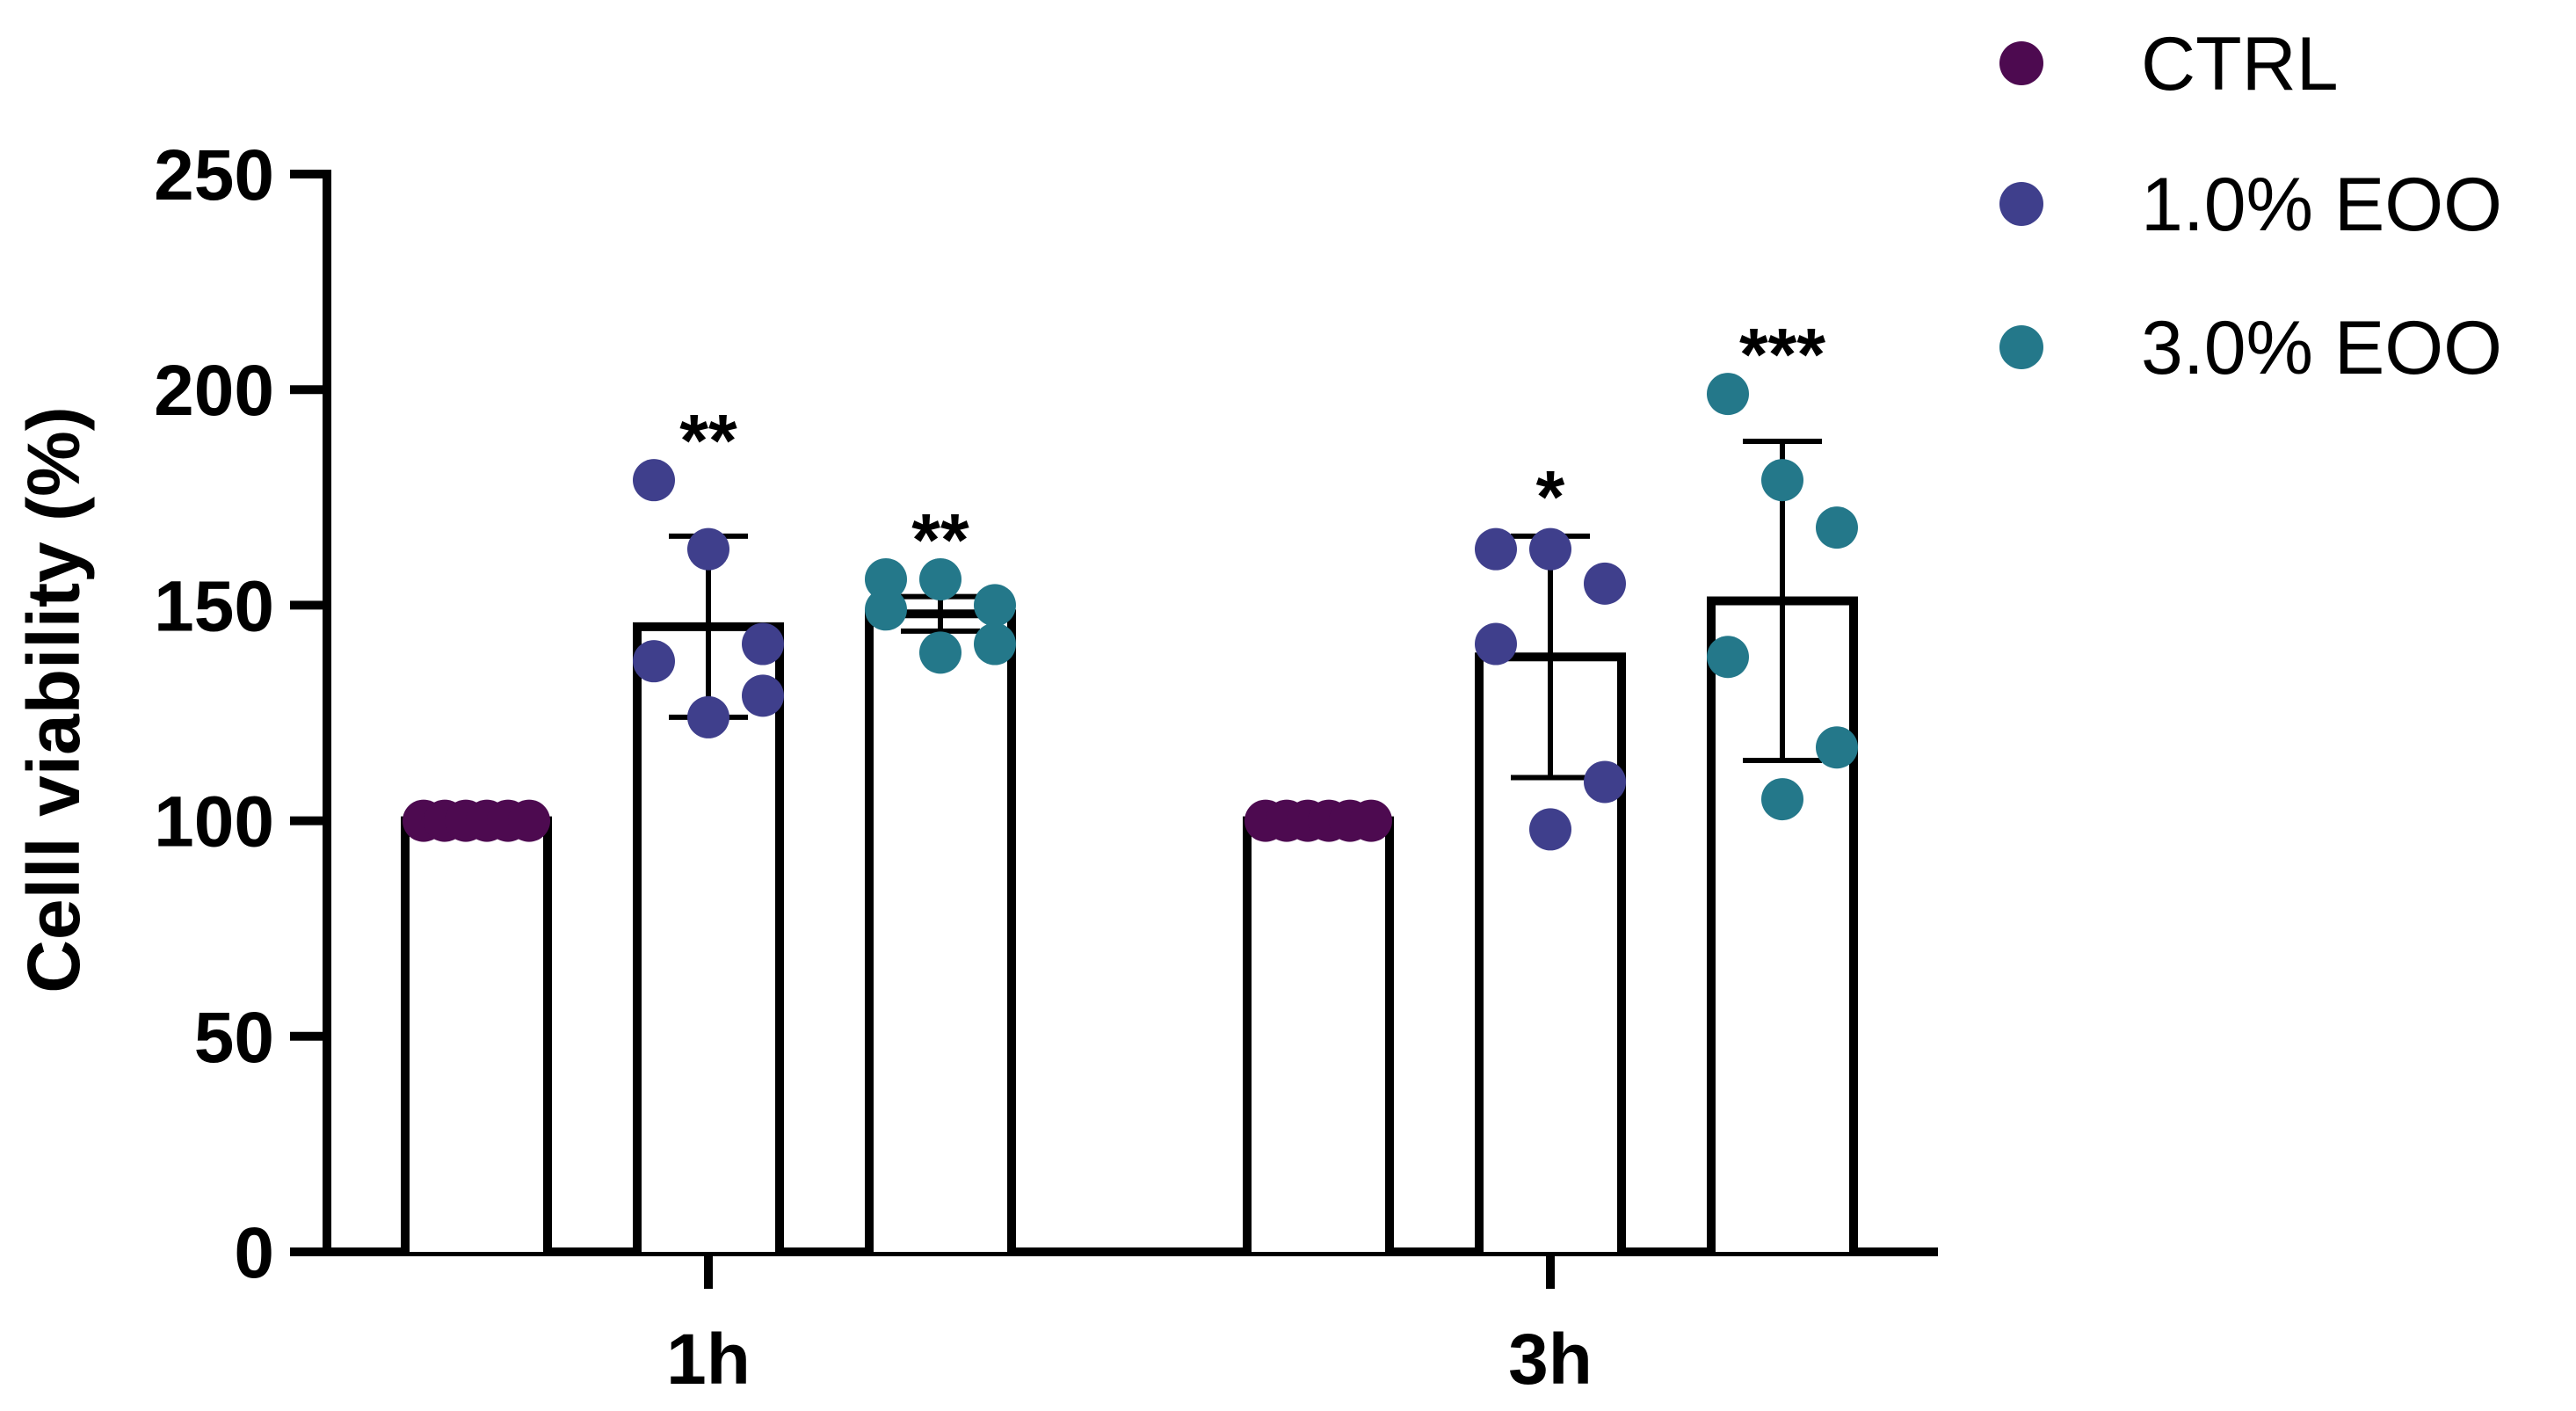 Image resolution: width=2576 pixels, height=1411 pixels. What do you see at coordinates (1782, 354) in the screenshot?
I see `significance-marker: ***` at bounding box center [1782, 354].